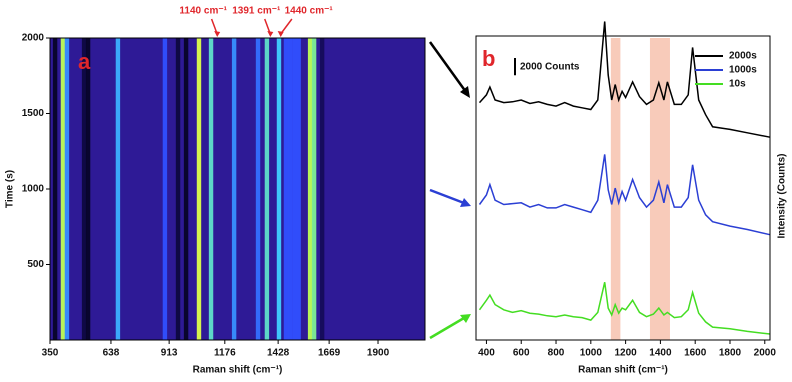 The height and width of the screenshot is (382, 792). I want to click on annotation: 1140 cm⁻¹, so click(203, 11).